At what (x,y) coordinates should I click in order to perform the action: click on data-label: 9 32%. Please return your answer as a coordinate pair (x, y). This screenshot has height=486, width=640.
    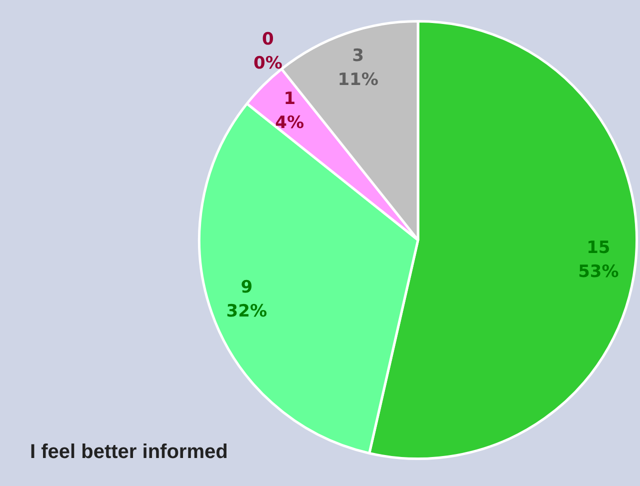
    Looking at the image, I should click on (246, 299).